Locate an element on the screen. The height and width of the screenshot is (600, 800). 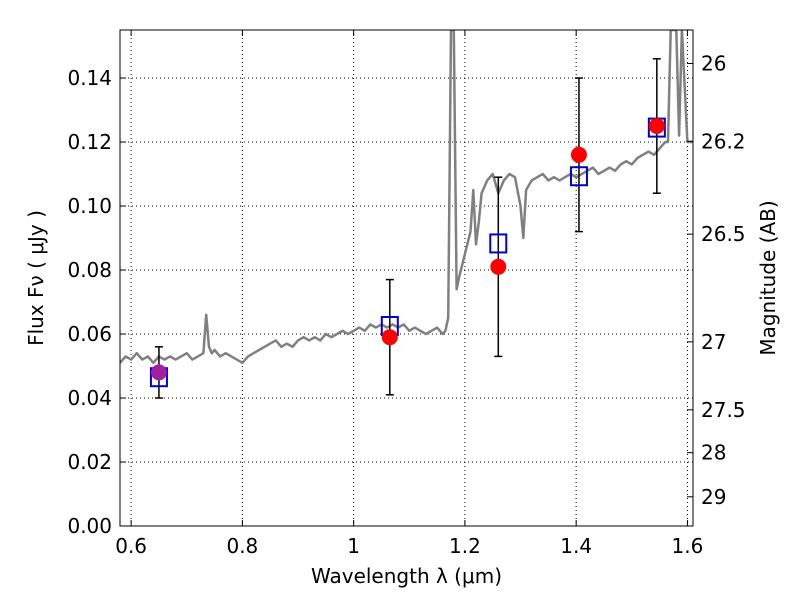
right-tick-label: 26.2 is located at coordinates (723, 141).